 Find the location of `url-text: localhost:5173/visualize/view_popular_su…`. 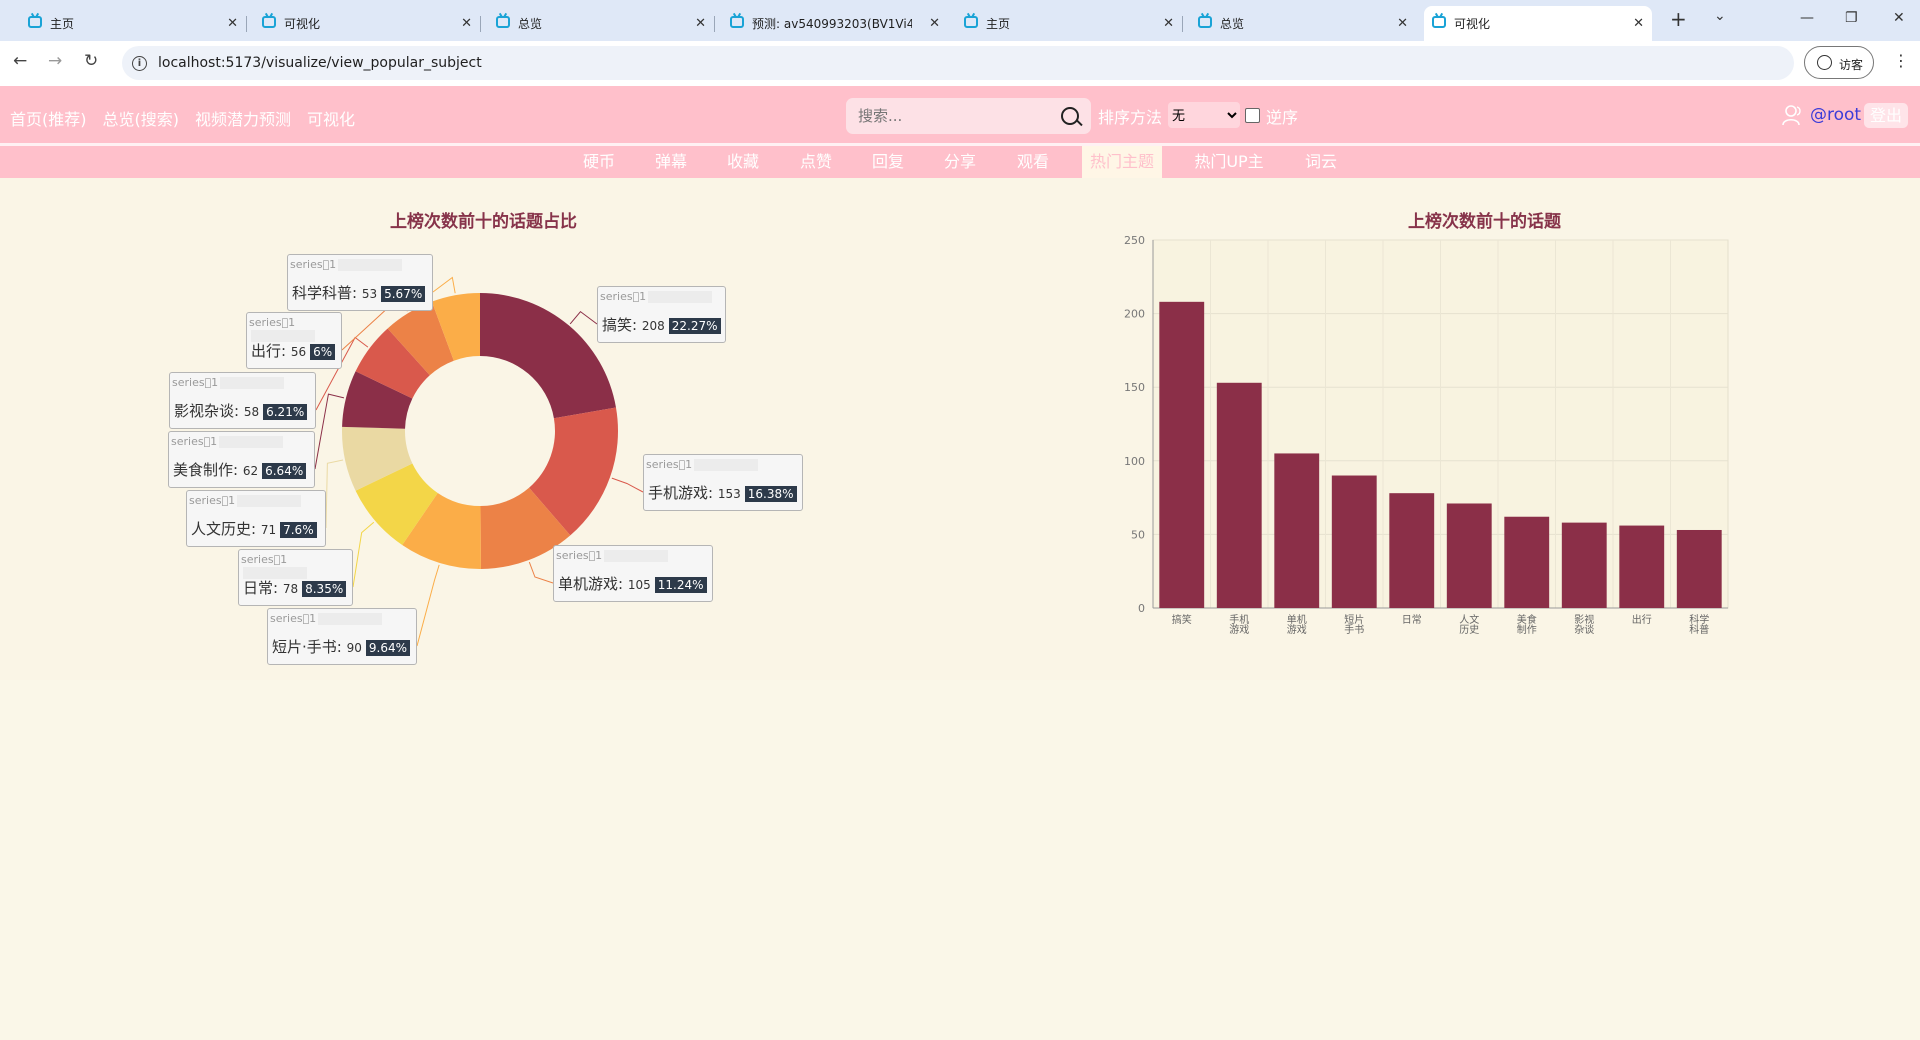

url-text: localhost:5173/visualize/view_popular_su… is located at coordinates (320, 63).